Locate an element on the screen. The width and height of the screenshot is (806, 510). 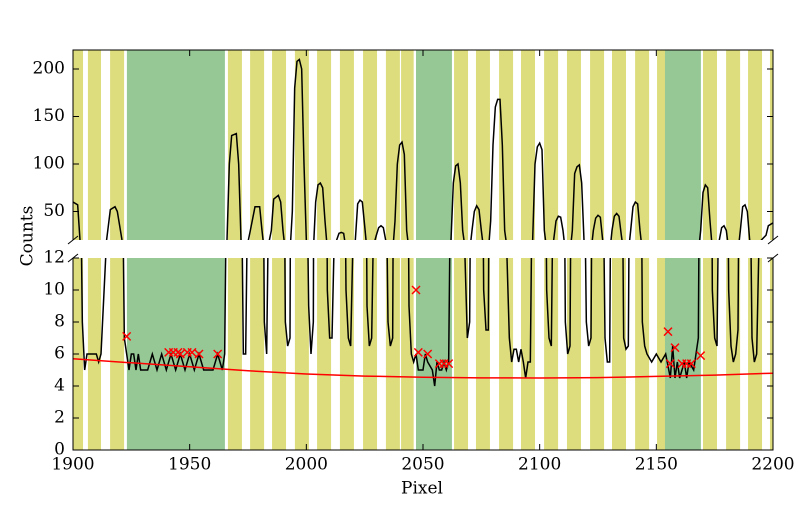
y-tick-label: 200 is located at coordinates (49, 69).